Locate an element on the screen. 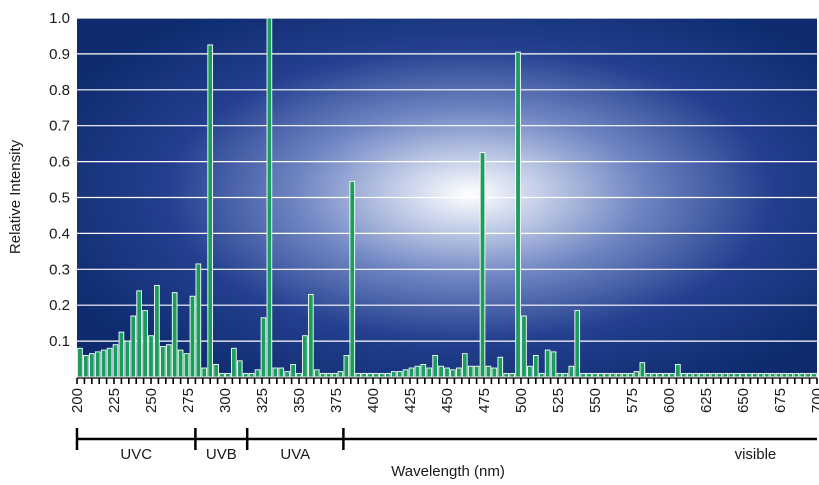 Image resolution: width=819 pixels, height=485 pixels. x-tick-label: 375 is located at coordinates (336, 400).